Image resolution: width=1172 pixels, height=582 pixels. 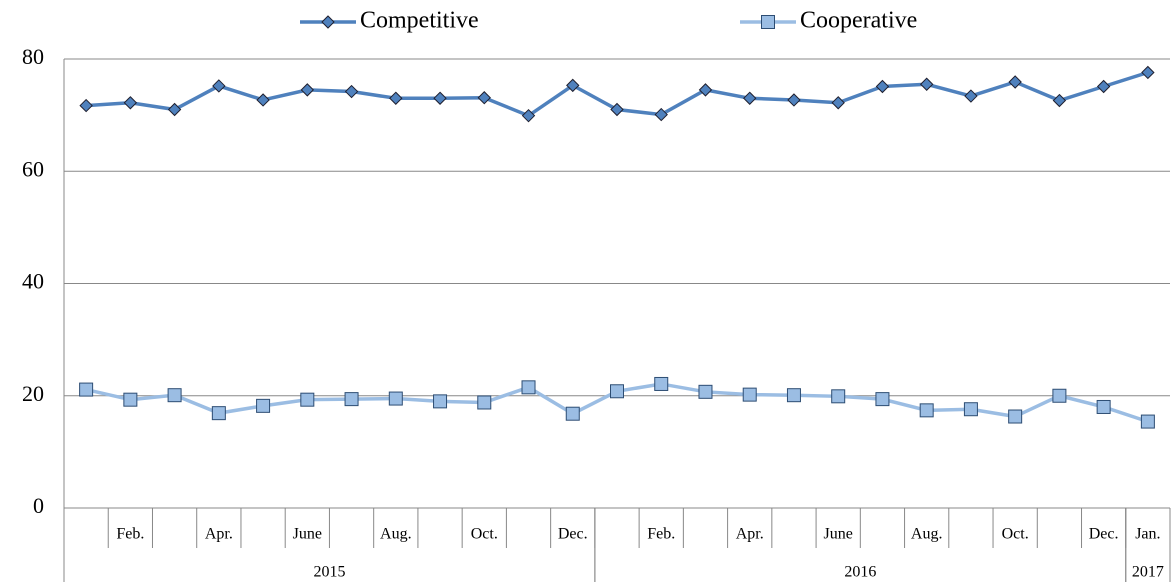 I want to click on group-label: 2017, so click(x=1148, y=572).